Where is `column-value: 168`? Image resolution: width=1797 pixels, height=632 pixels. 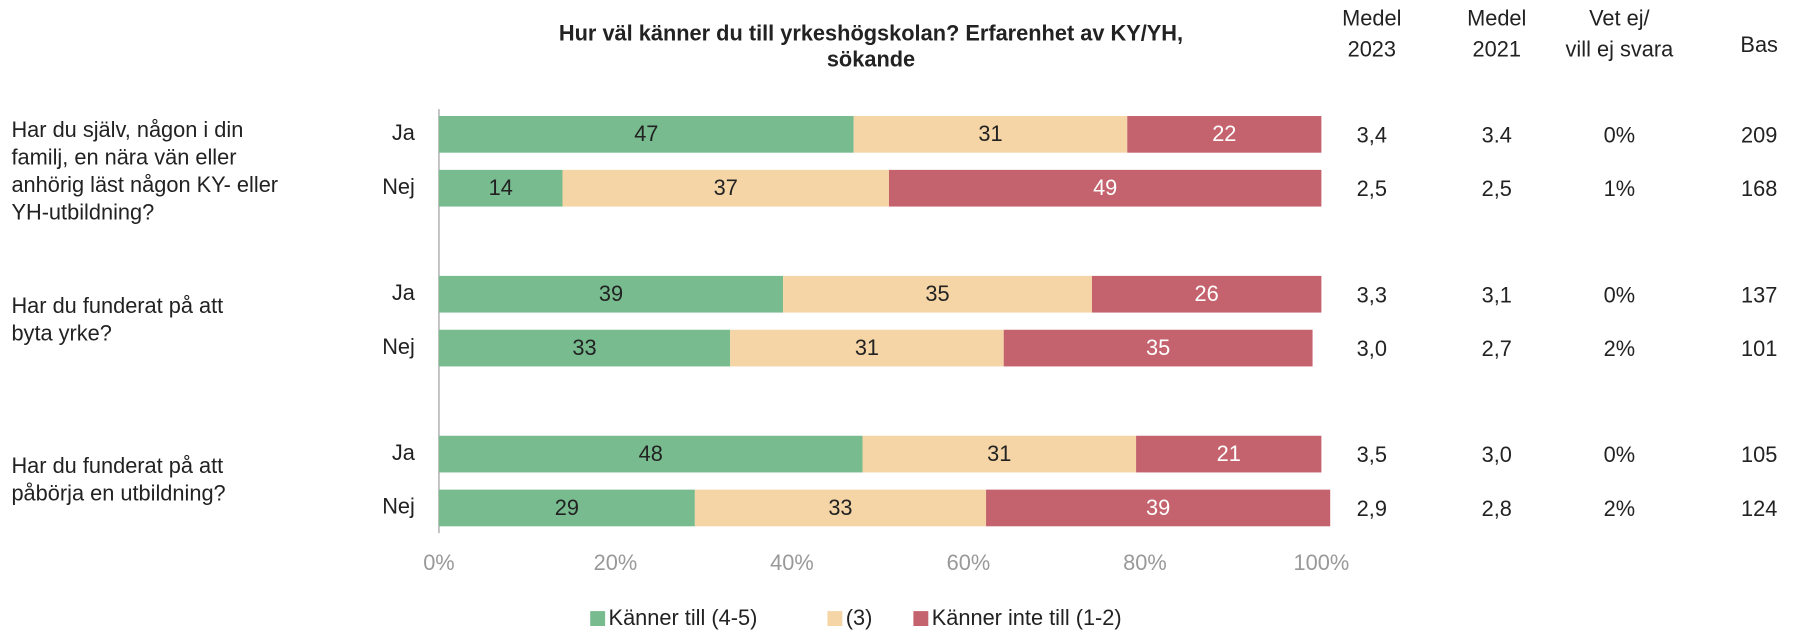 column-value: 168 is located at coordinates (1759, 188).